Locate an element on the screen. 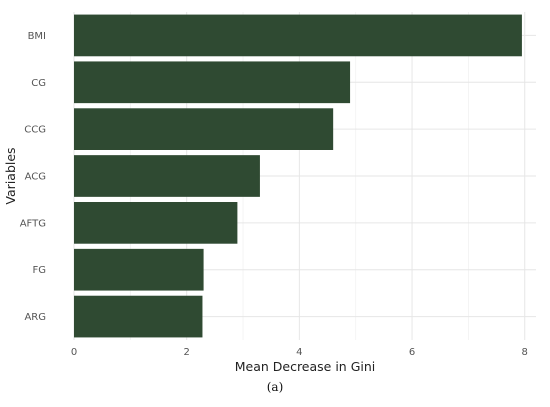 Image resolution: width=550 pixels, height=407 pixels. bar-fg is located at coordinates (139, 269).